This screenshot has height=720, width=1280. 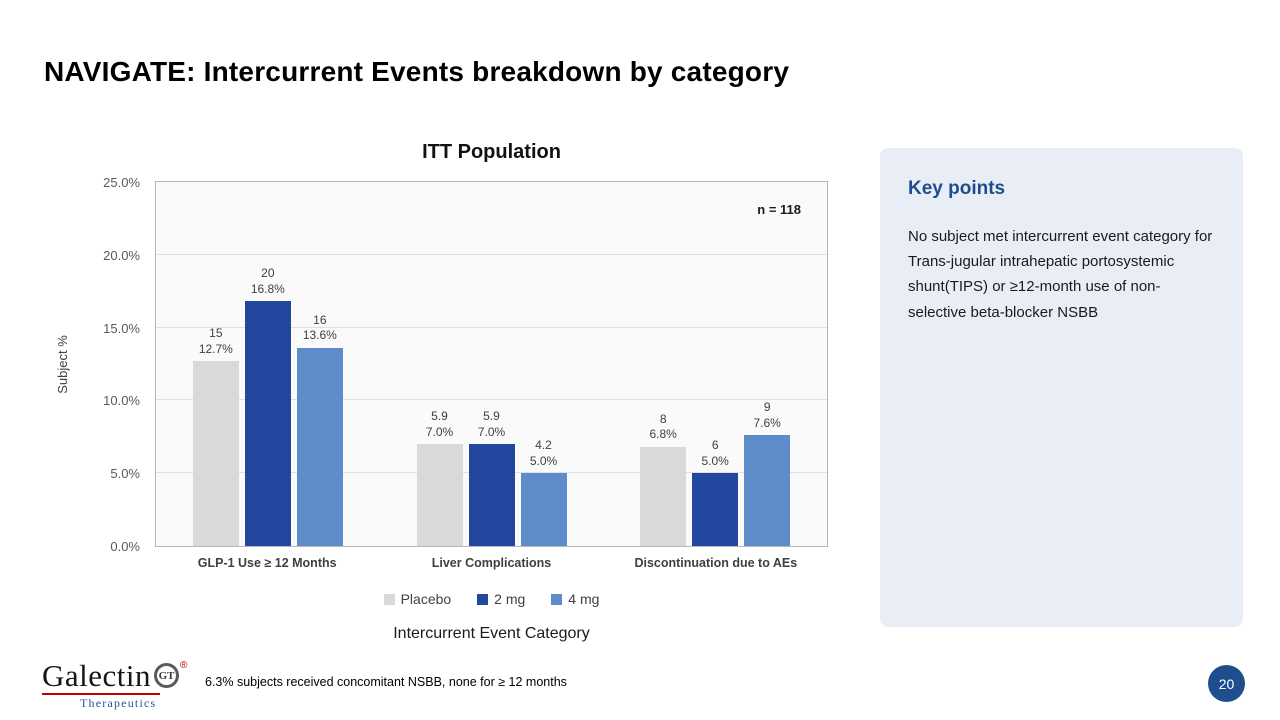 I want to click on bar-4-mg-cat0, so click(x=319, y=446).